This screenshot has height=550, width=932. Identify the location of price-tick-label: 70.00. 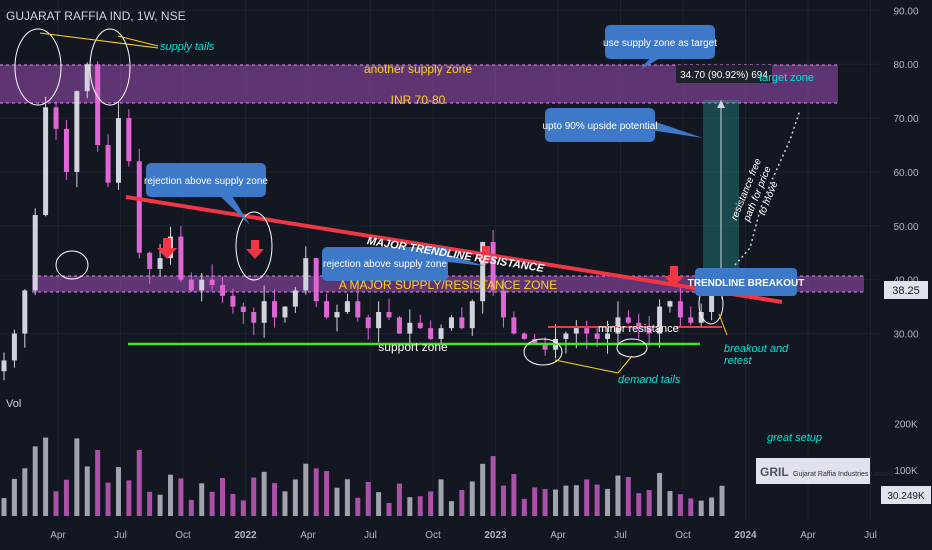
(905, 119).